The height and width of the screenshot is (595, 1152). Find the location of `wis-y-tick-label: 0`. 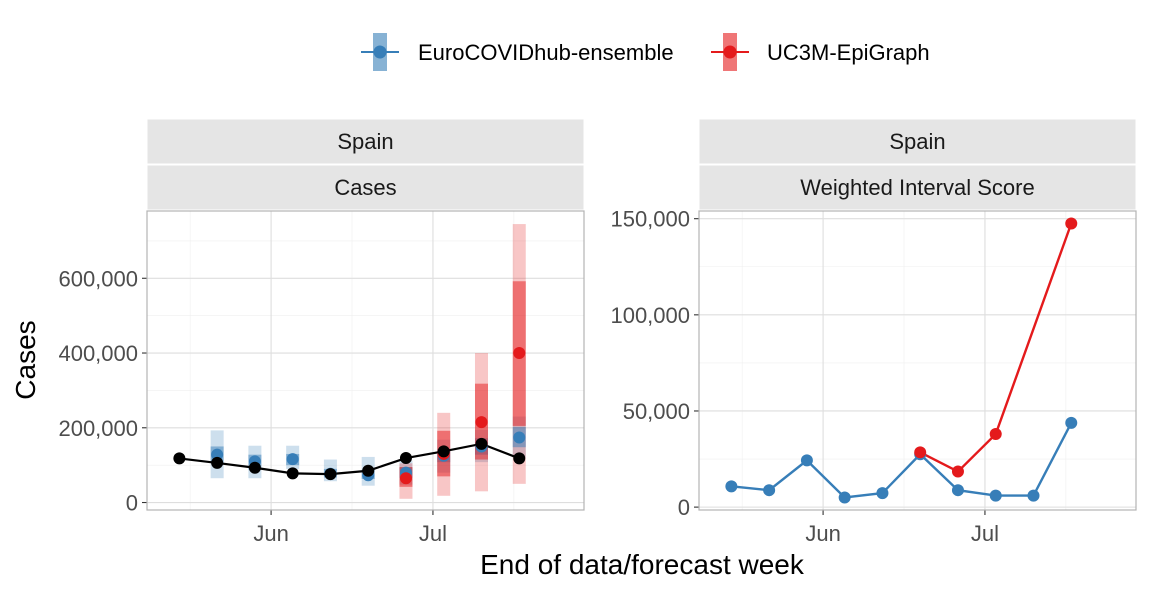

wis-y-tick-label: 0 is located at coordinates (684, 507).